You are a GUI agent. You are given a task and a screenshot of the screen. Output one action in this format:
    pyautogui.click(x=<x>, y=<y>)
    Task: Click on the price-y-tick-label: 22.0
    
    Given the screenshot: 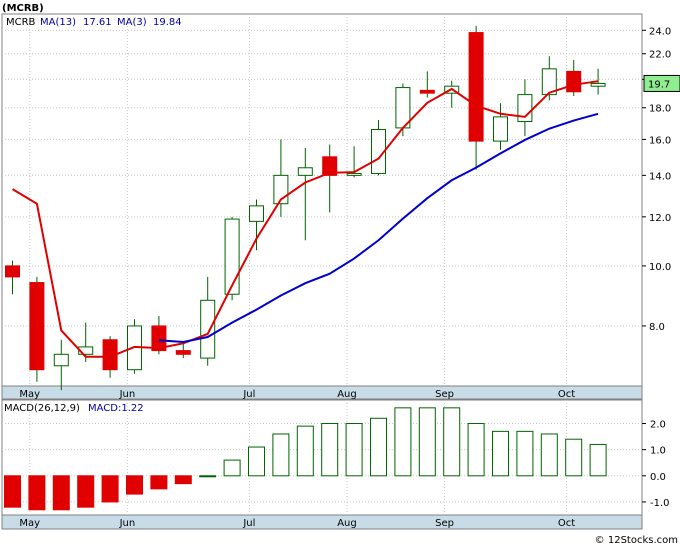 What is the action you would take?
    pyautogui.click(x=660, y=55)
    